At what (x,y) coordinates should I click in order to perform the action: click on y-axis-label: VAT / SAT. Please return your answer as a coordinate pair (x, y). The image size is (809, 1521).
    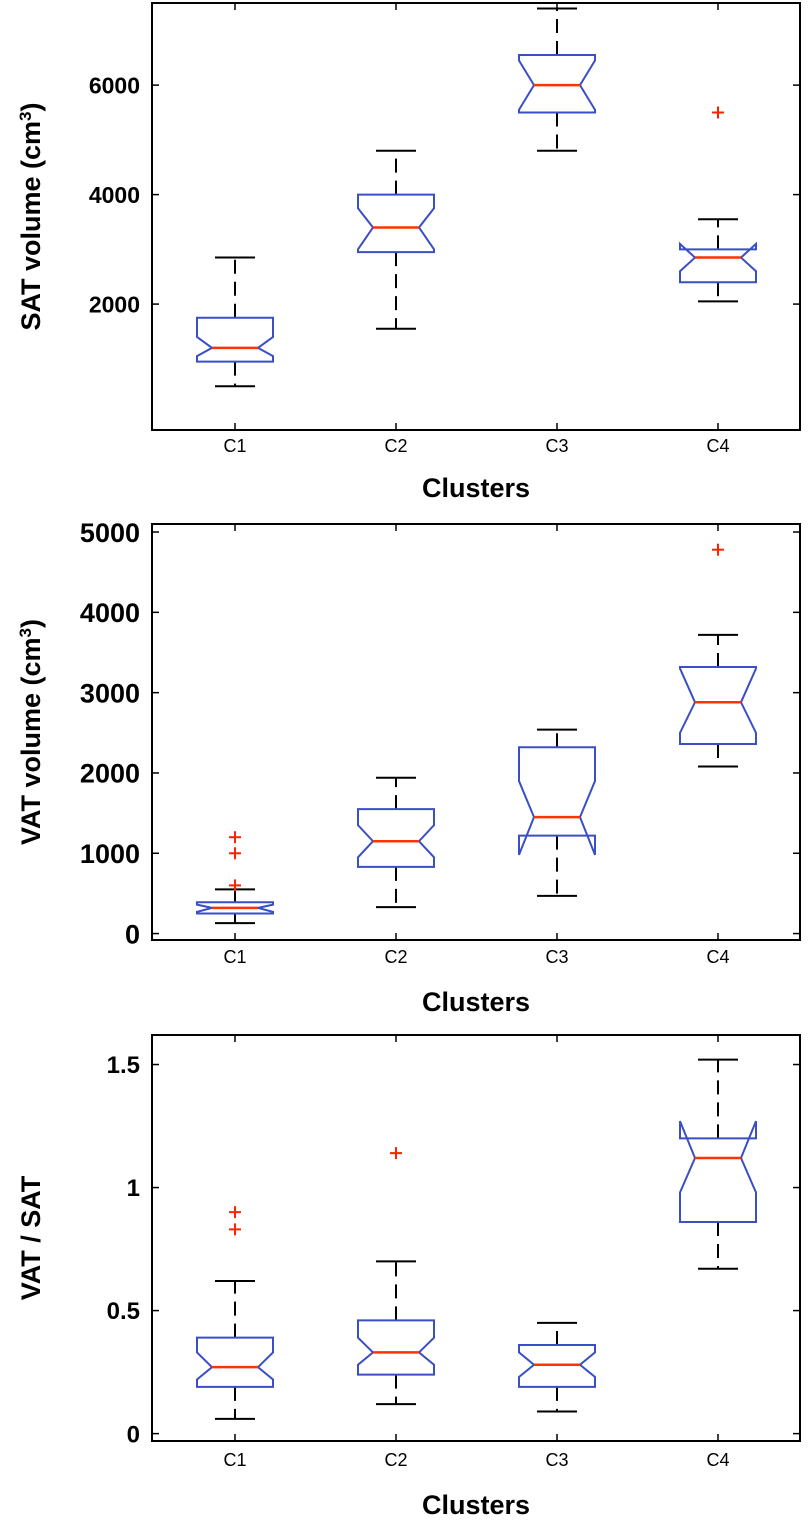
    Looking at the image, I should click on (31, 1237).